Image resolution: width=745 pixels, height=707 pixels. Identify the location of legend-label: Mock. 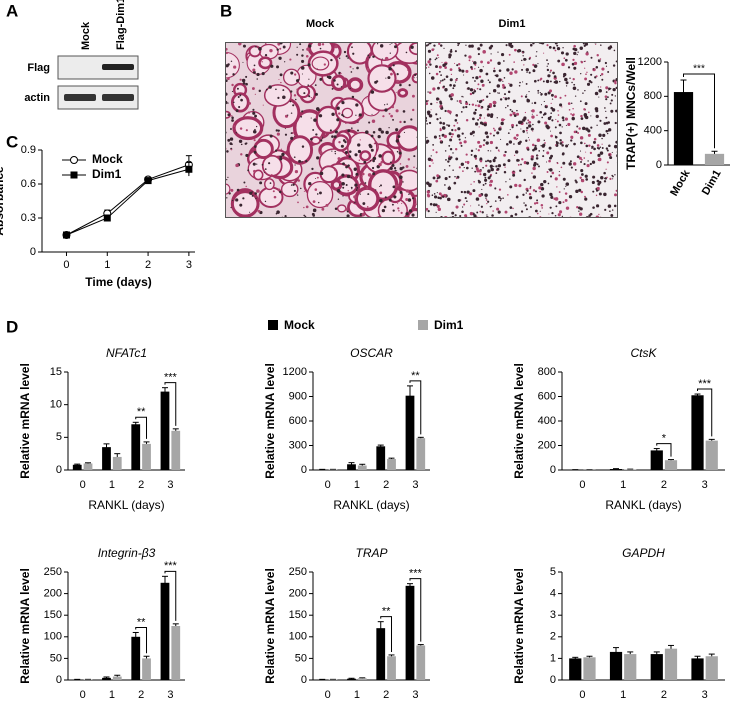
(107, 159).